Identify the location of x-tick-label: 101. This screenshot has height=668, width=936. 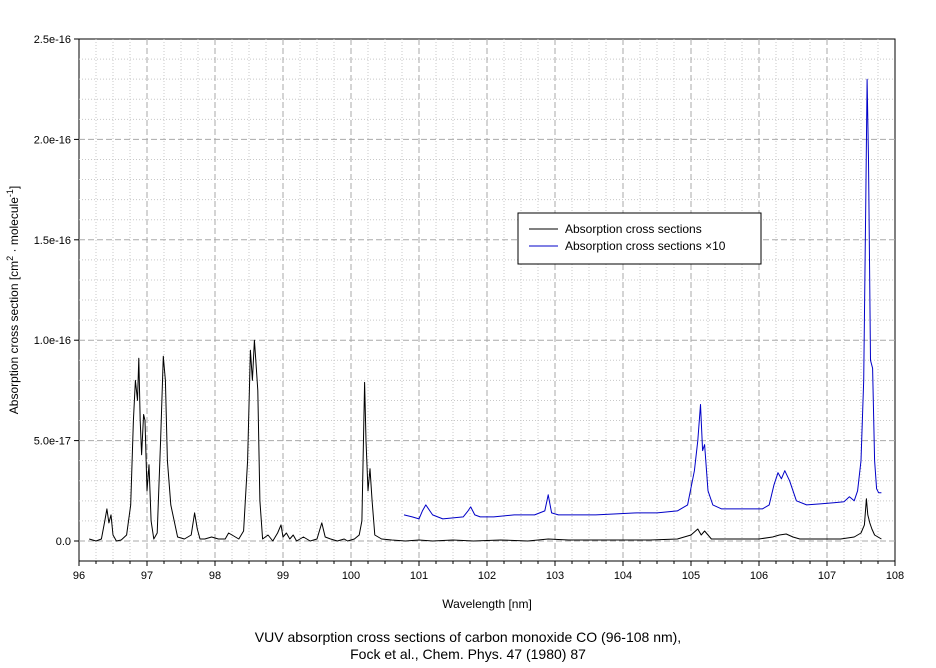
(419, 576).